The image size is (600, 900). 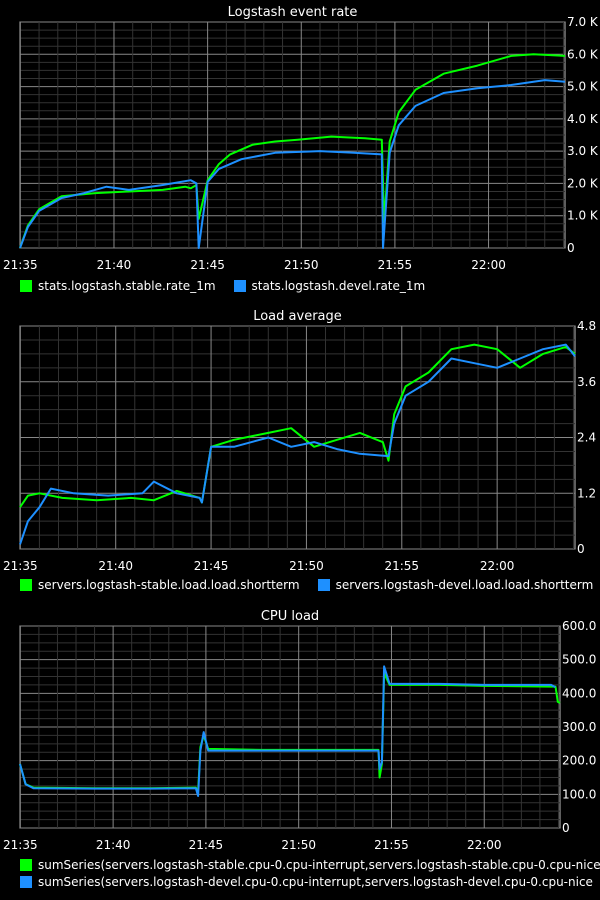 I want to click on y-tick-label: 7.0 K, so click(x=583, y=22).